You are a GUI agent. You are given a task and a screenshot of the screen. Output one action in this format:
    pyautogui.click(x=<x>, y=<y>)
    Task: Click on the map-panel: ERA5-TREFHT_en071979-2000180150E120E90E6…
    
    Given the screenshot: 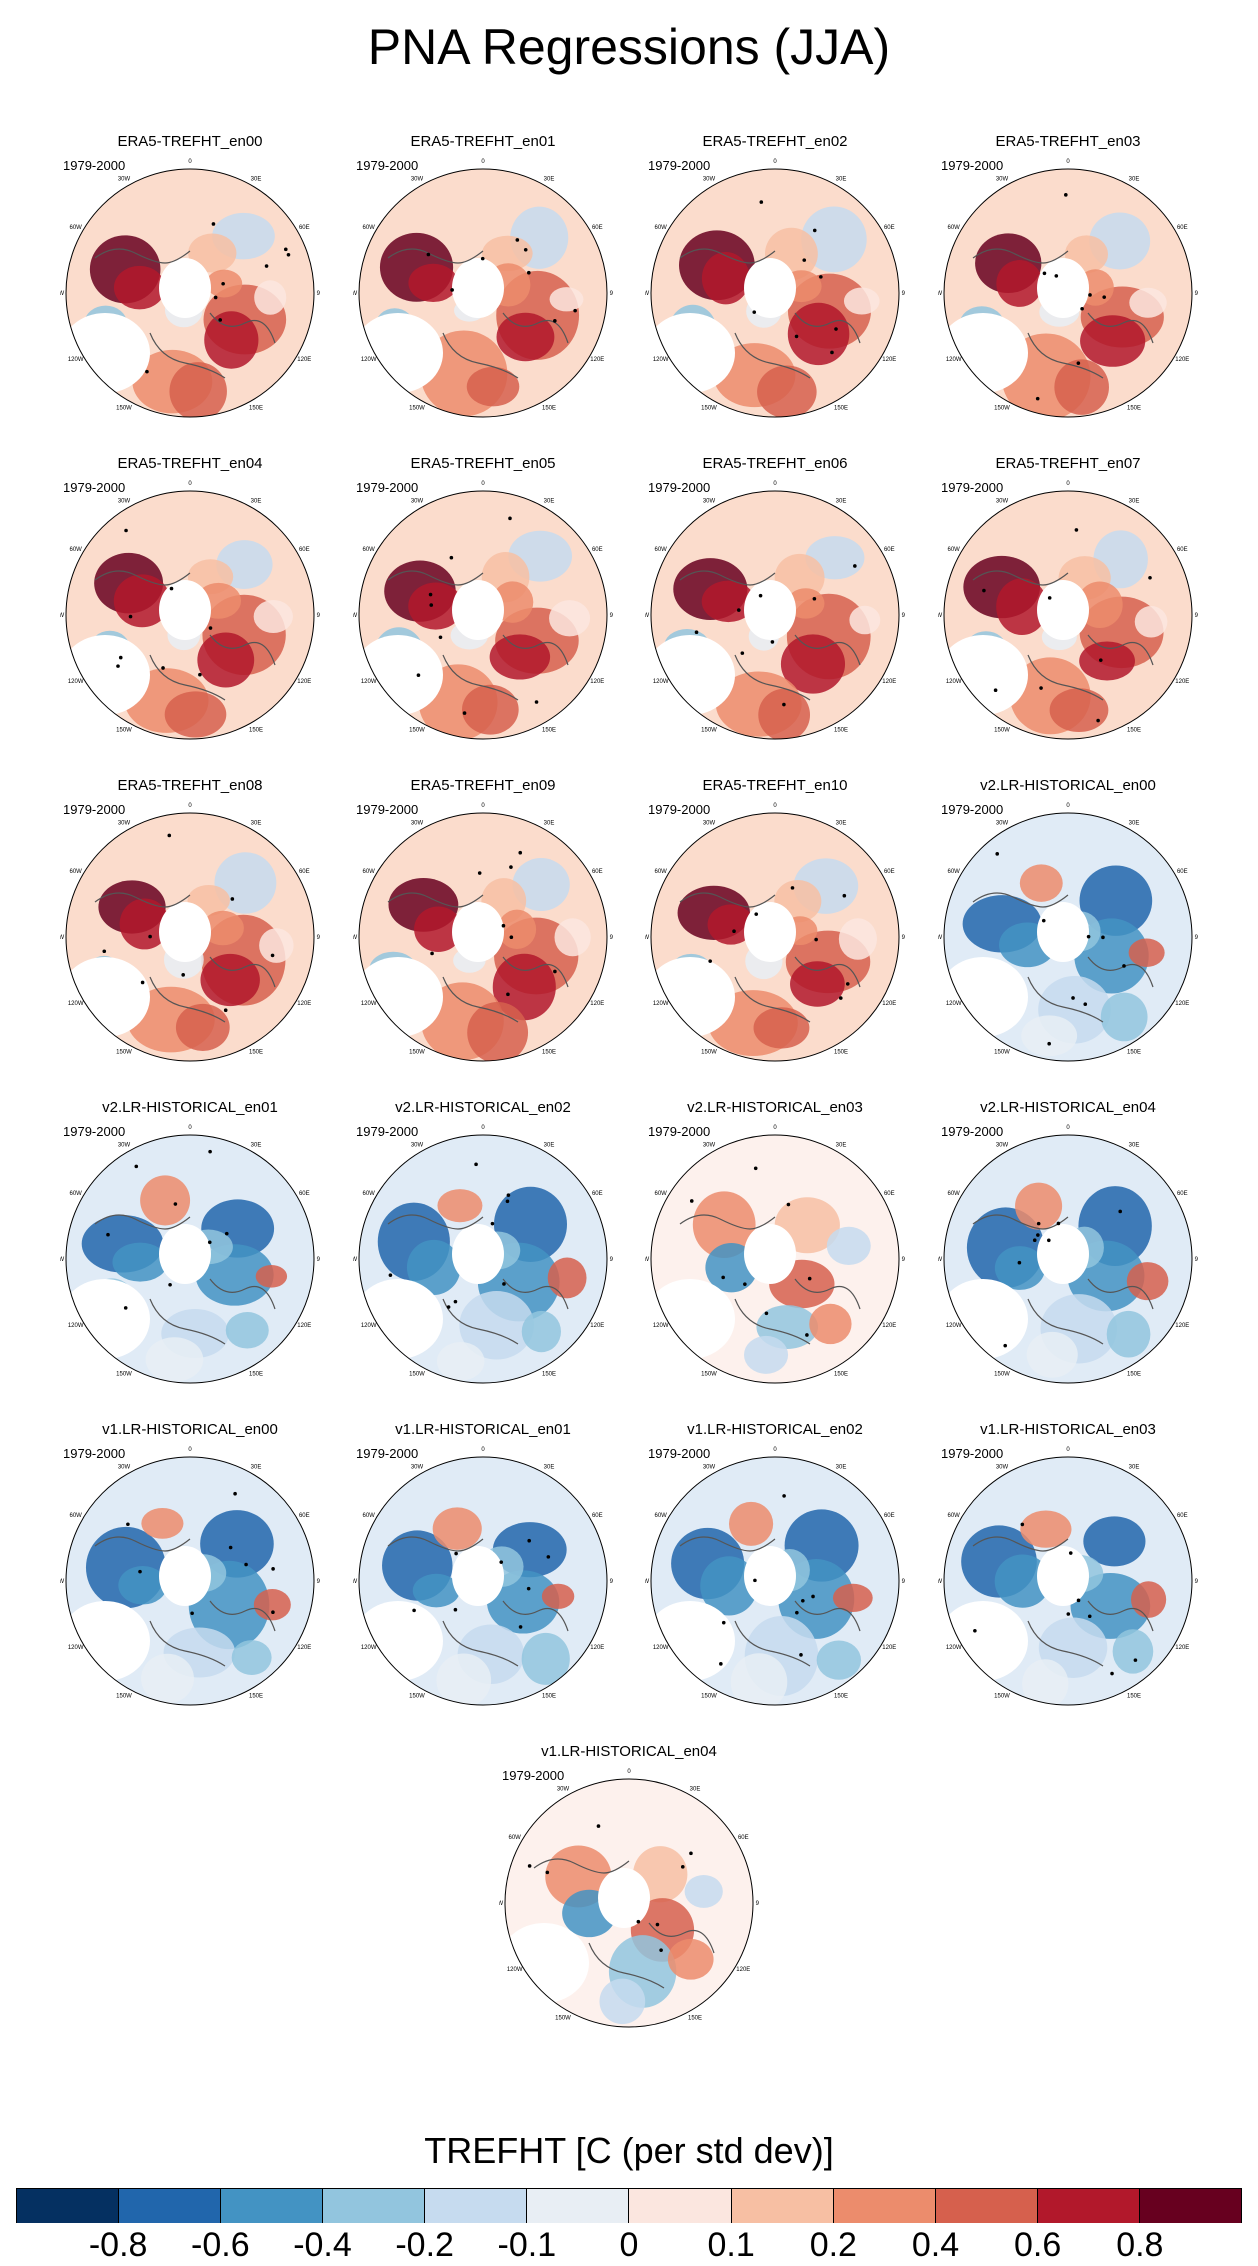 What is the action you would take?
    pyautogui.click(x=1068, y=600)
    